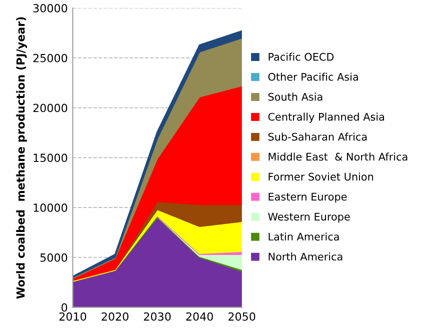  Describe the element at coordinates (72, 316) in the screenshot. I see `x-tick-label: 2010` at that location.